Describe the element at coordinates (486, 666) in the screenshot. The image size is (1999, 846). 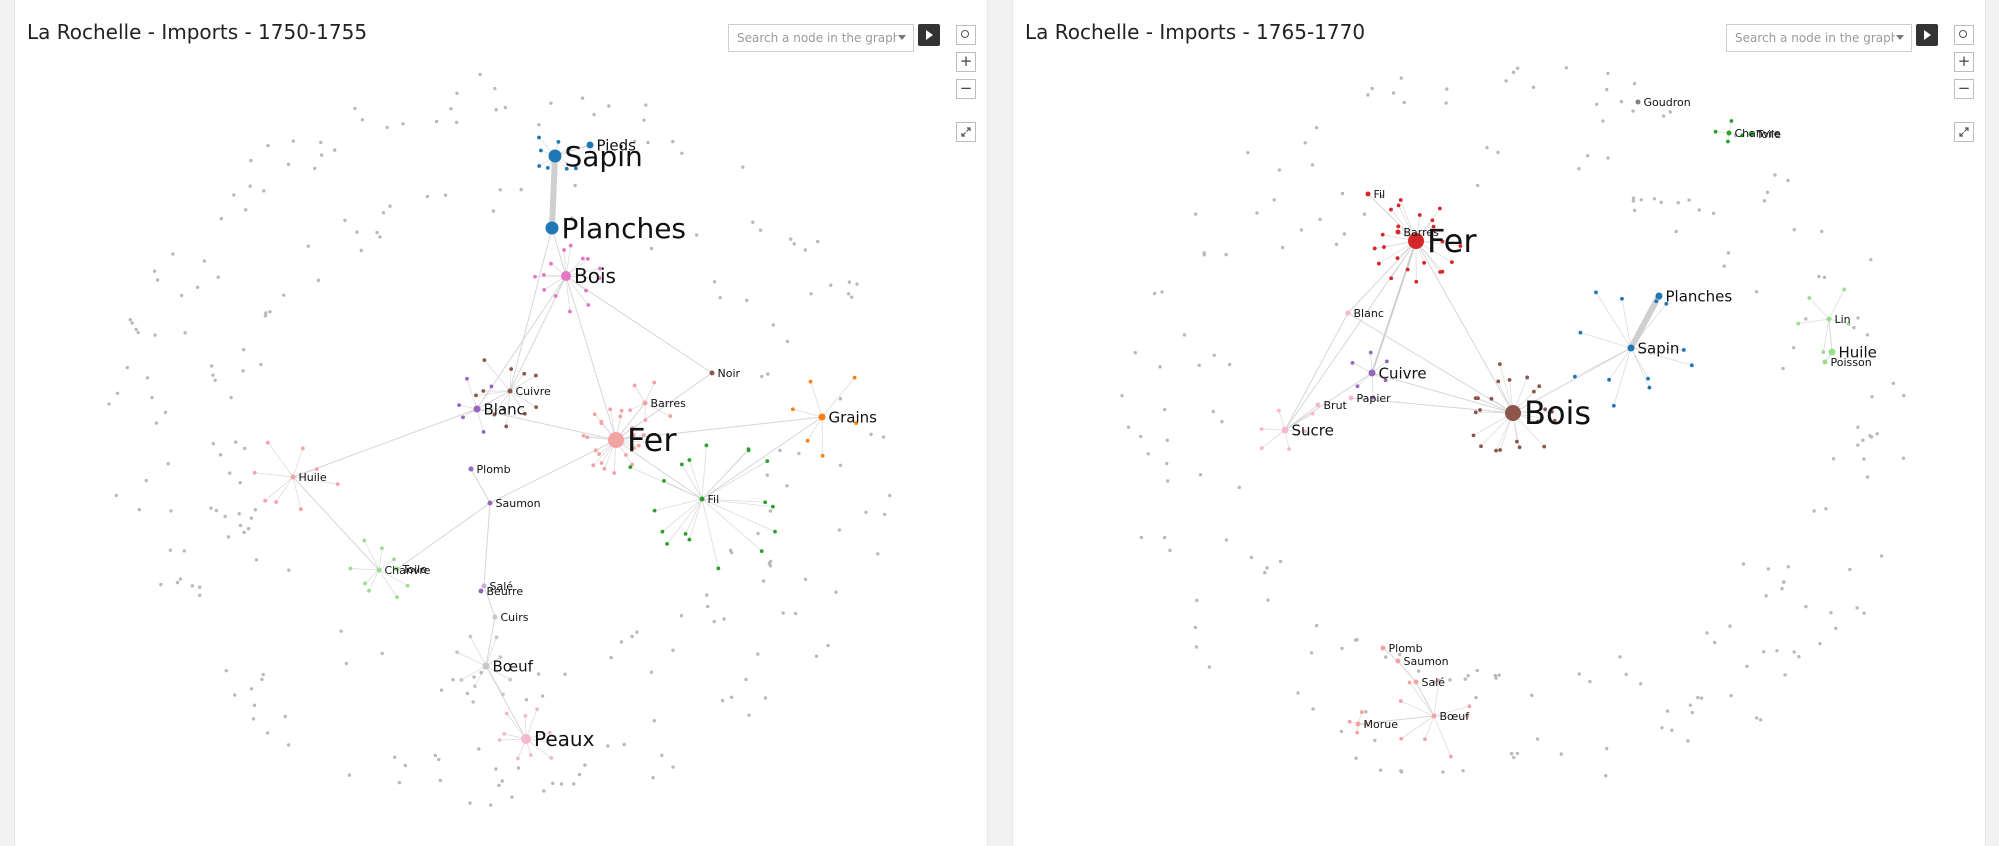
I see `node-bœuf` at that location.